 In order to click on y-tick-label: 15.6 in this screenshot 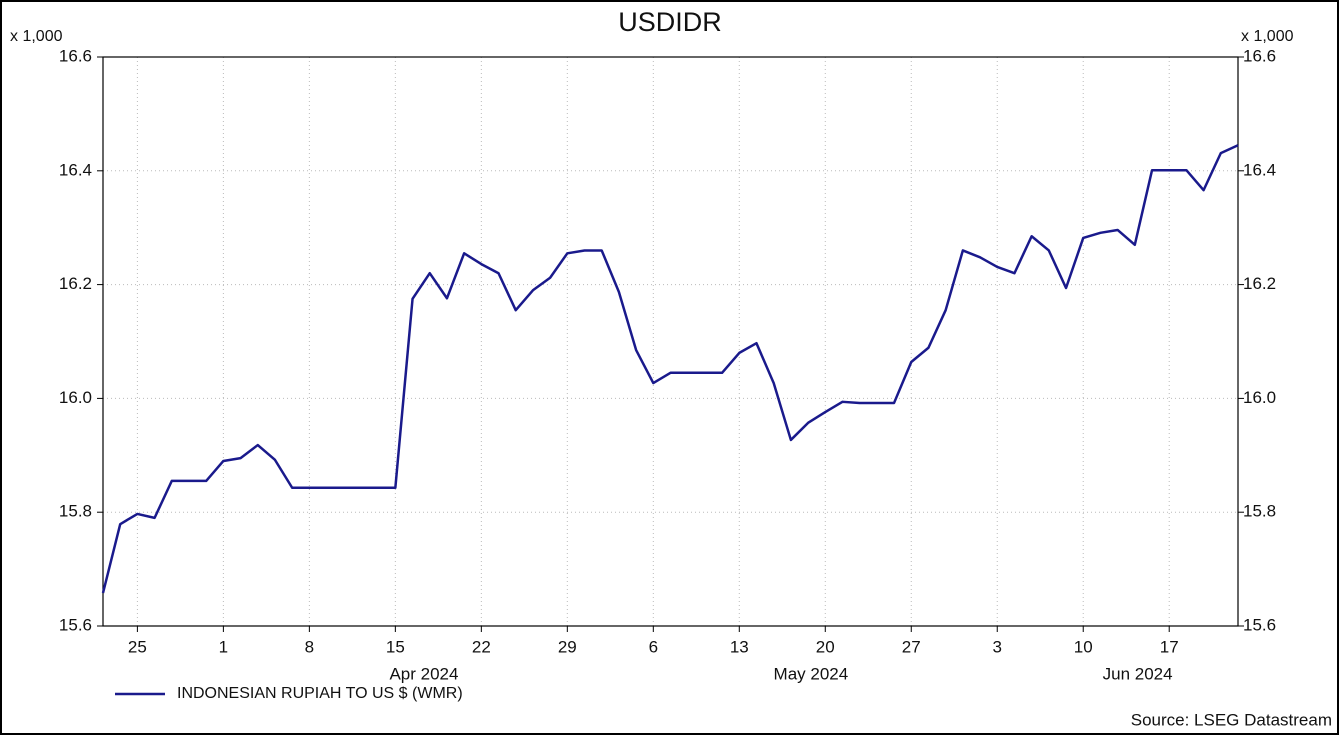, I will do `click(75, 624)`.